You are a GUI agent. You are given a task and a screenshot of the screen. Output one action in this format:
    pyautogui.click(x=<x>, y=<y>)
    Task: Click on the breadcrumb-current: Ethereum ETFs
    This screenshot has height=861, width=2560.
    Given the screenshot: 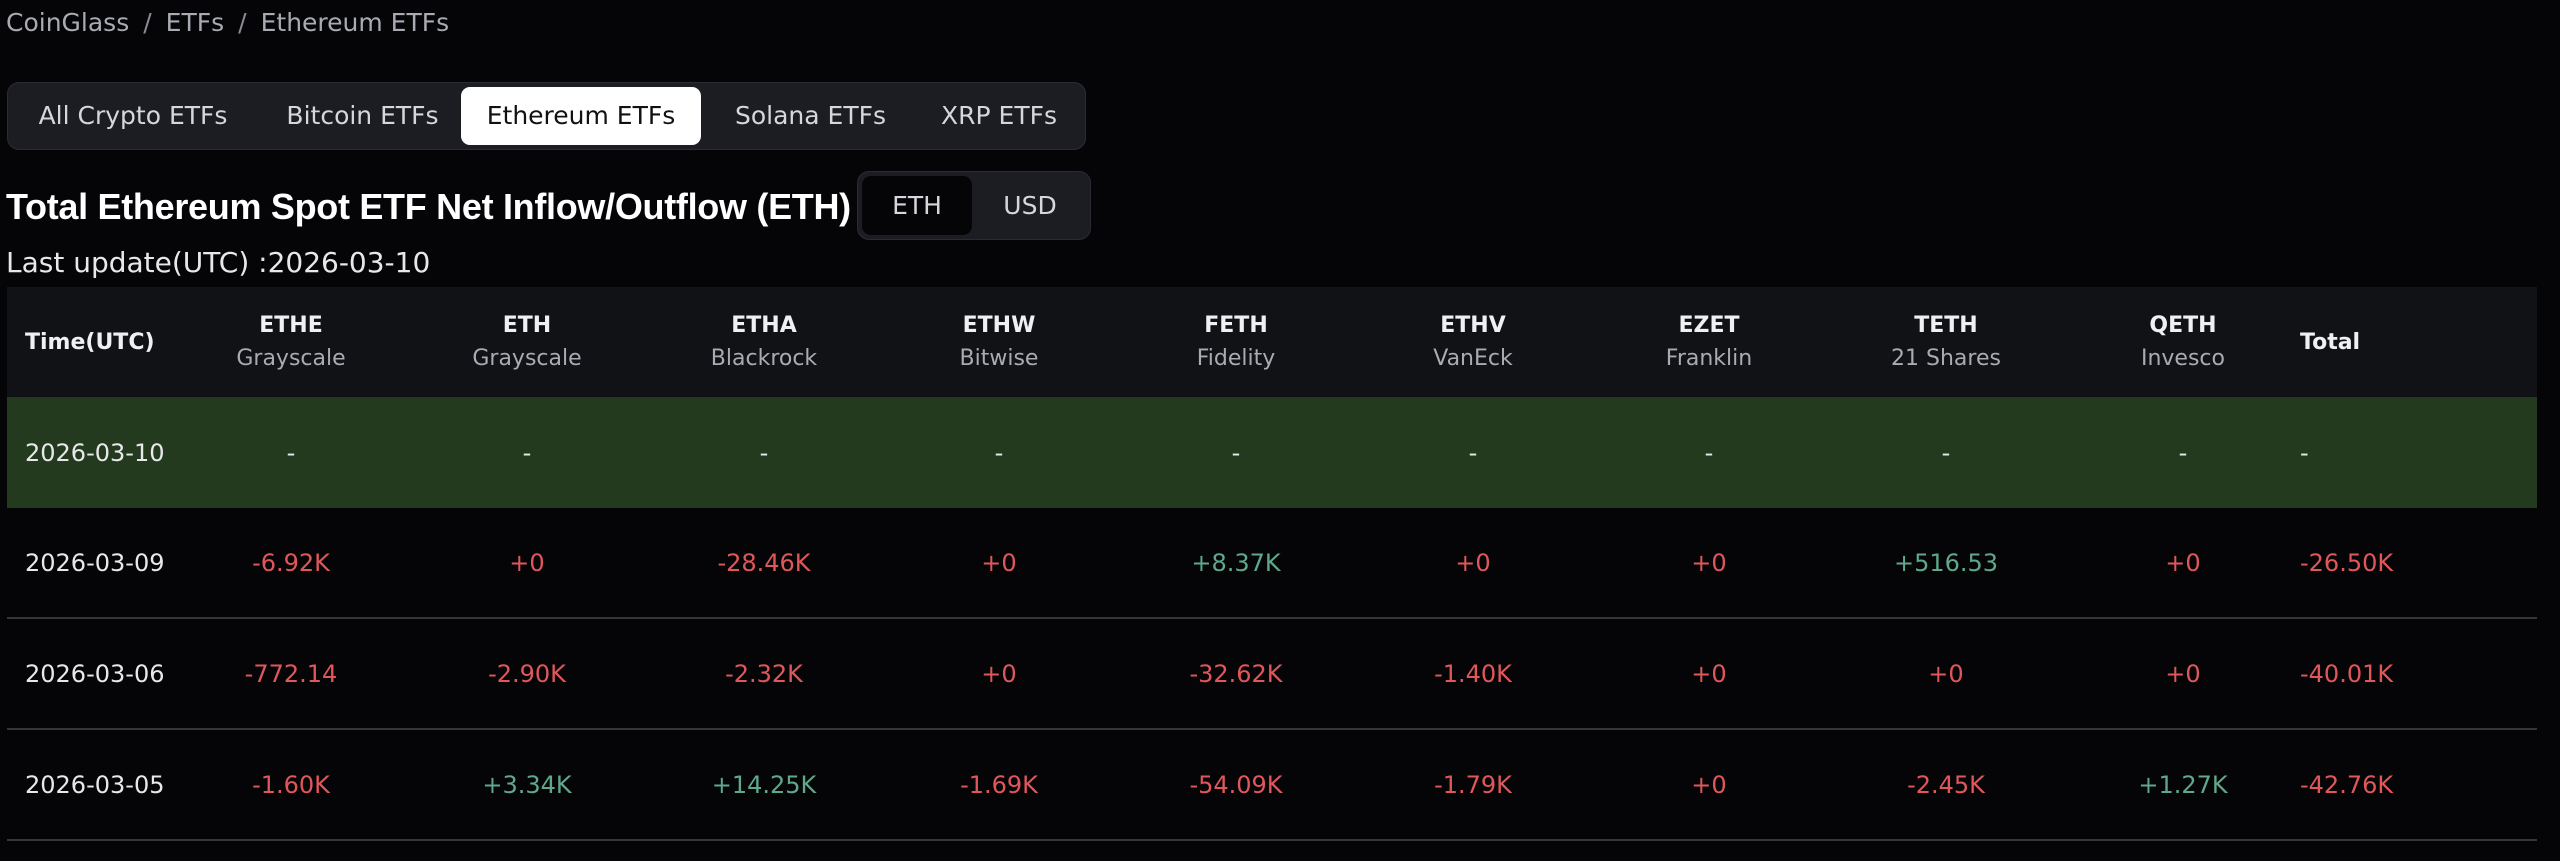 What is the action you would take?
    pyautogui.click(x=355, y=22)
    